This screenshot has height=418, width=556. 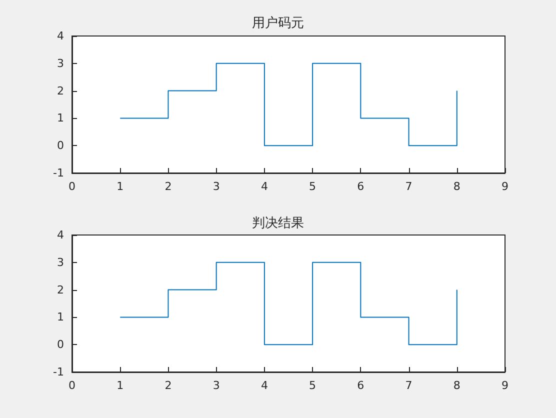 What do you see at coordinates (278, 223) in the screenshot?
I see `chart-title: 判决结果` at bounding box center [278, 223].